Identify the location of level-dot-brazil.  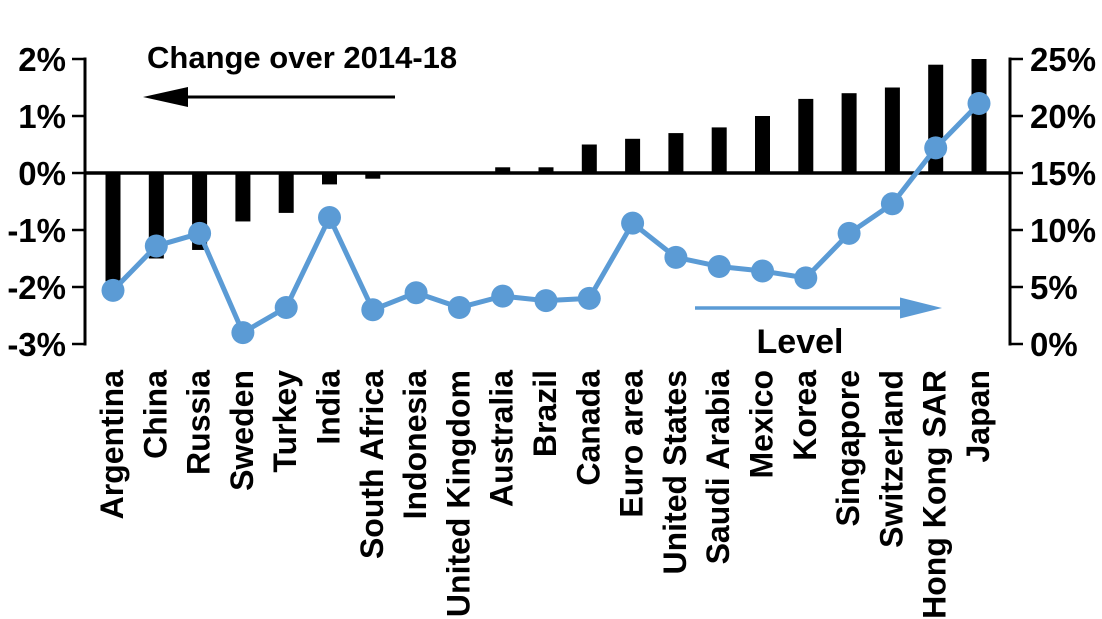
(546, 301).